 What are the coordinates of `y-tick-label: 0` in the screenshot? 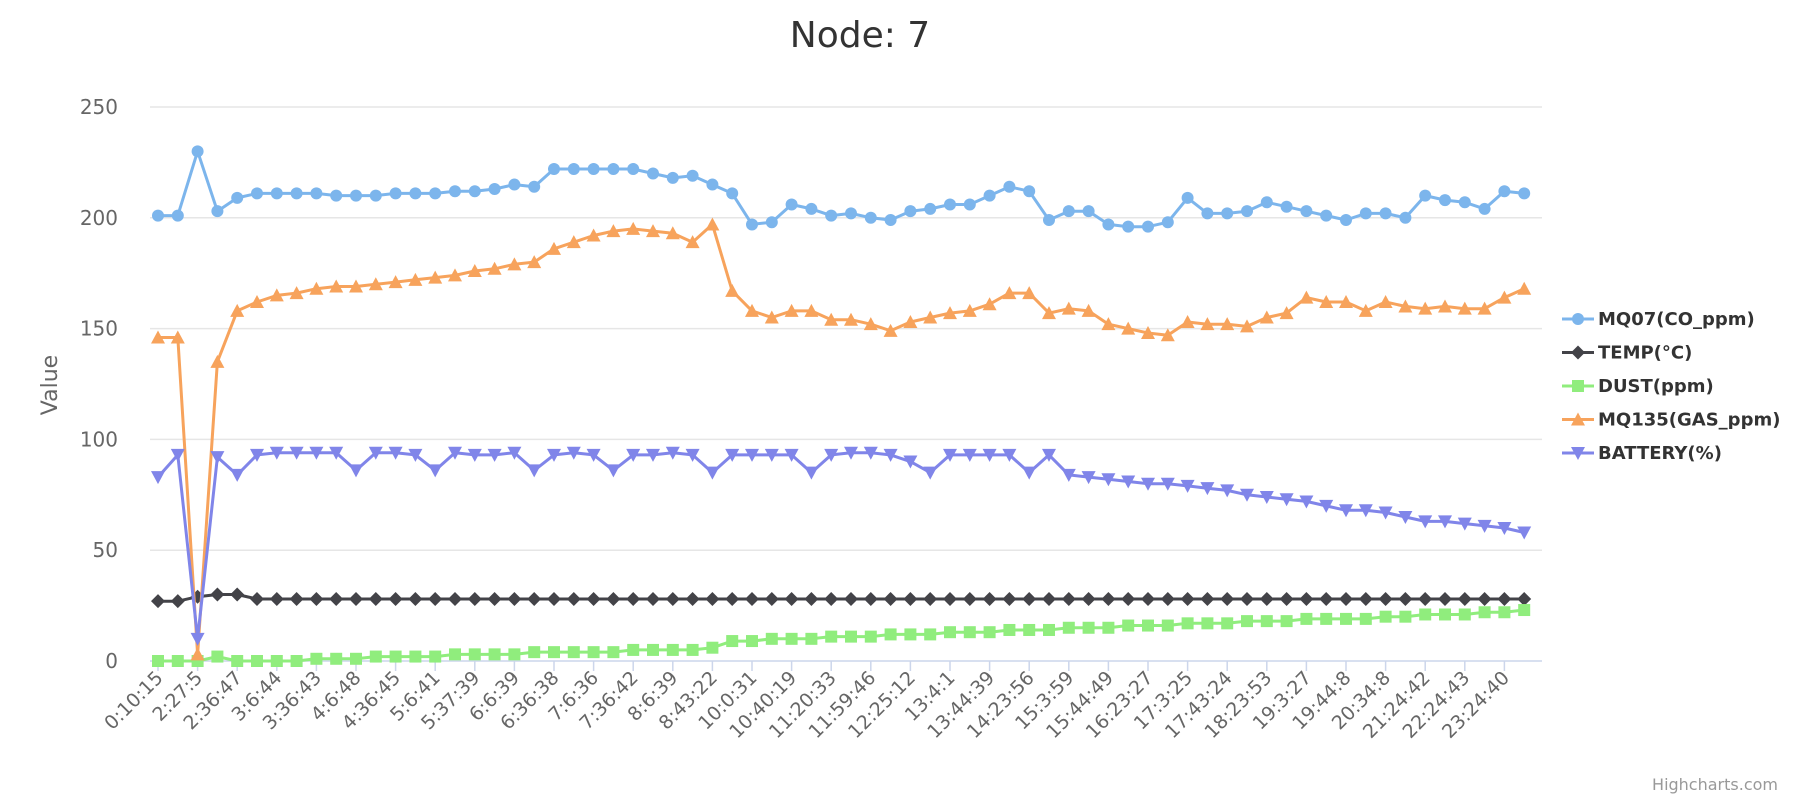 It's located at (111, 661).